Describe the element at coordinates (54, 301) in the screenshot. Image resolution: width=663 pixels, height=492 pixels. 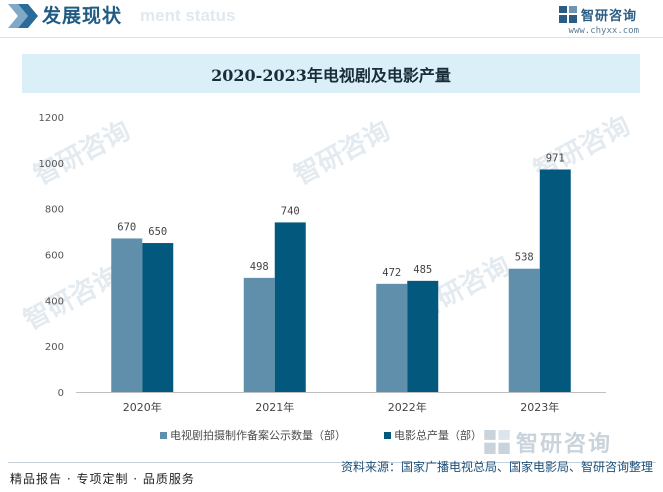
I see `y-tick-label: 400` at that location.